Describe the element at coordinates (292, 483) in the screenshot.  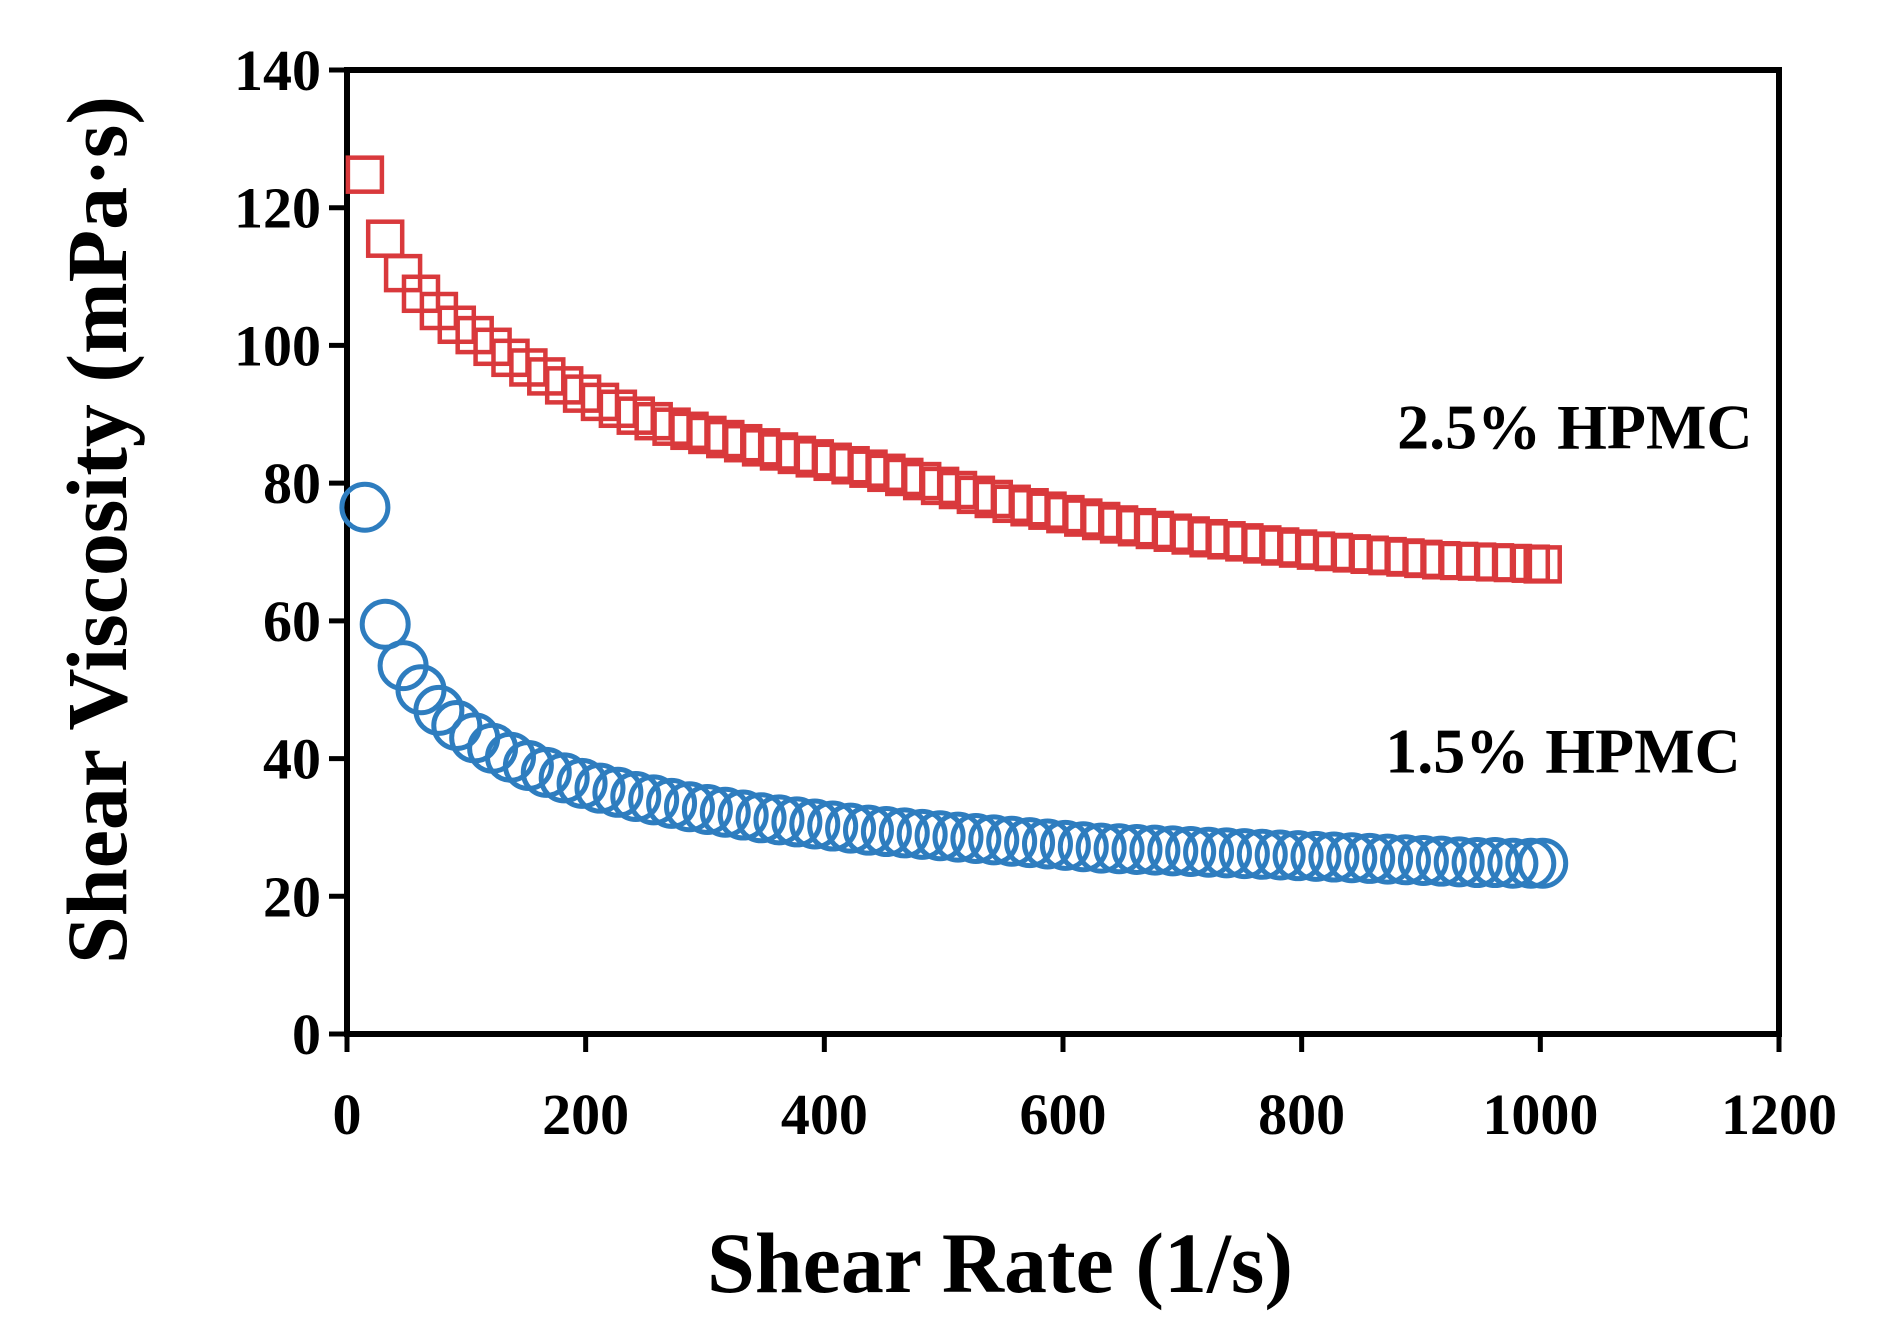
I see `y-tick-label: 80` at that location.